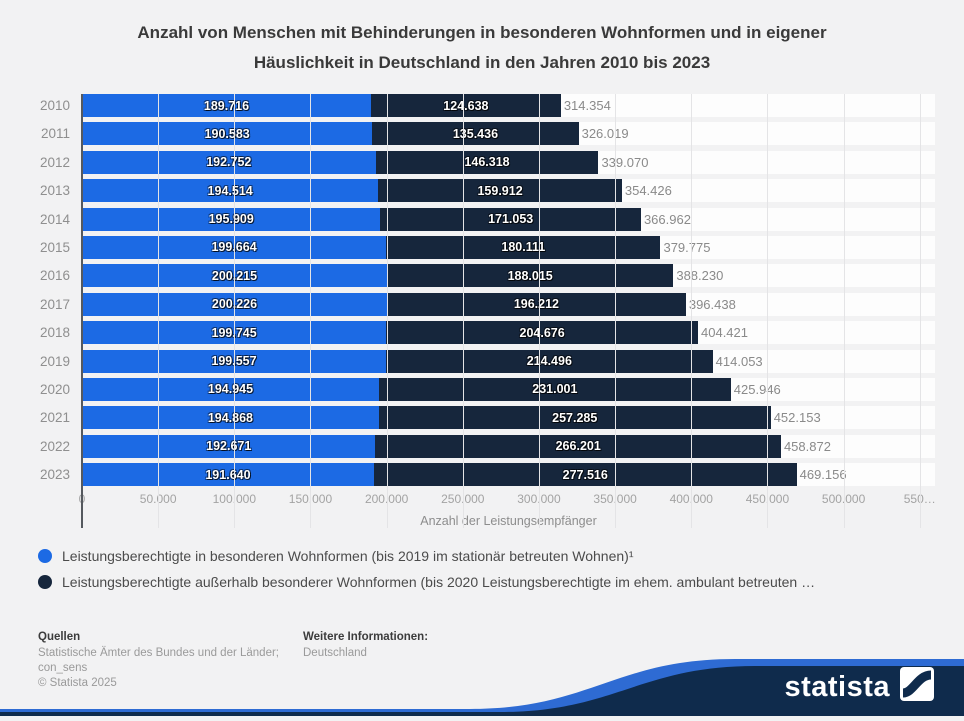 The width and height of the screenshot is (964, 721). I want to click on bar-total-label: 354.426, so click(648, 191).